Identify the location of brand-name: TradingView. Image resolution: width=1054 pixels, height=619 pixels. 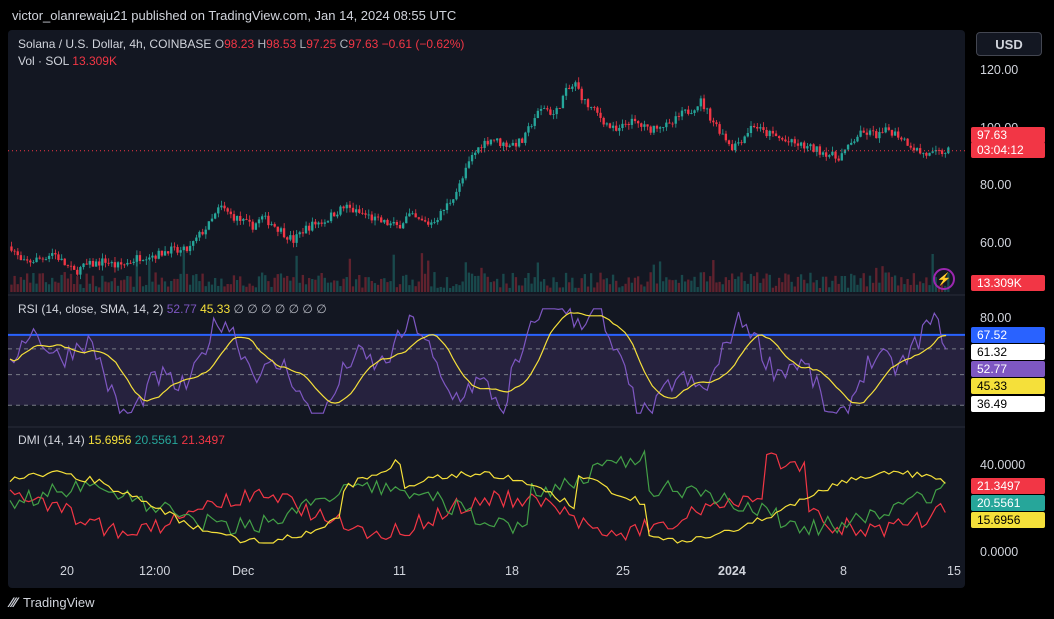
(59, 602).